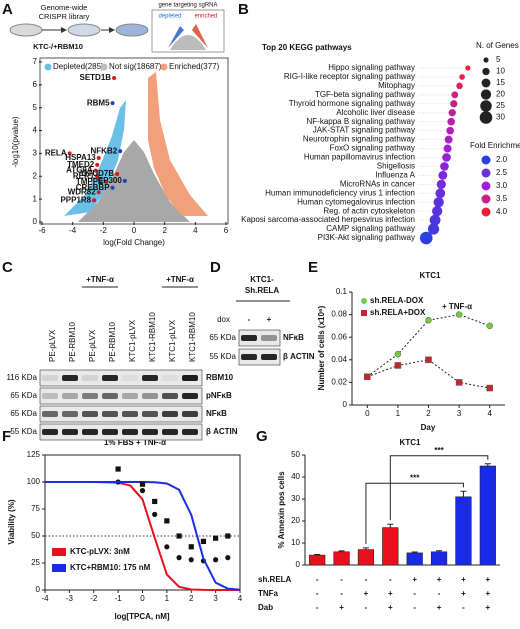  What do you see at coordinates (500, 117) in the screenshot?
I see `size-legend-label: 30` at bounding box center [500, 117].